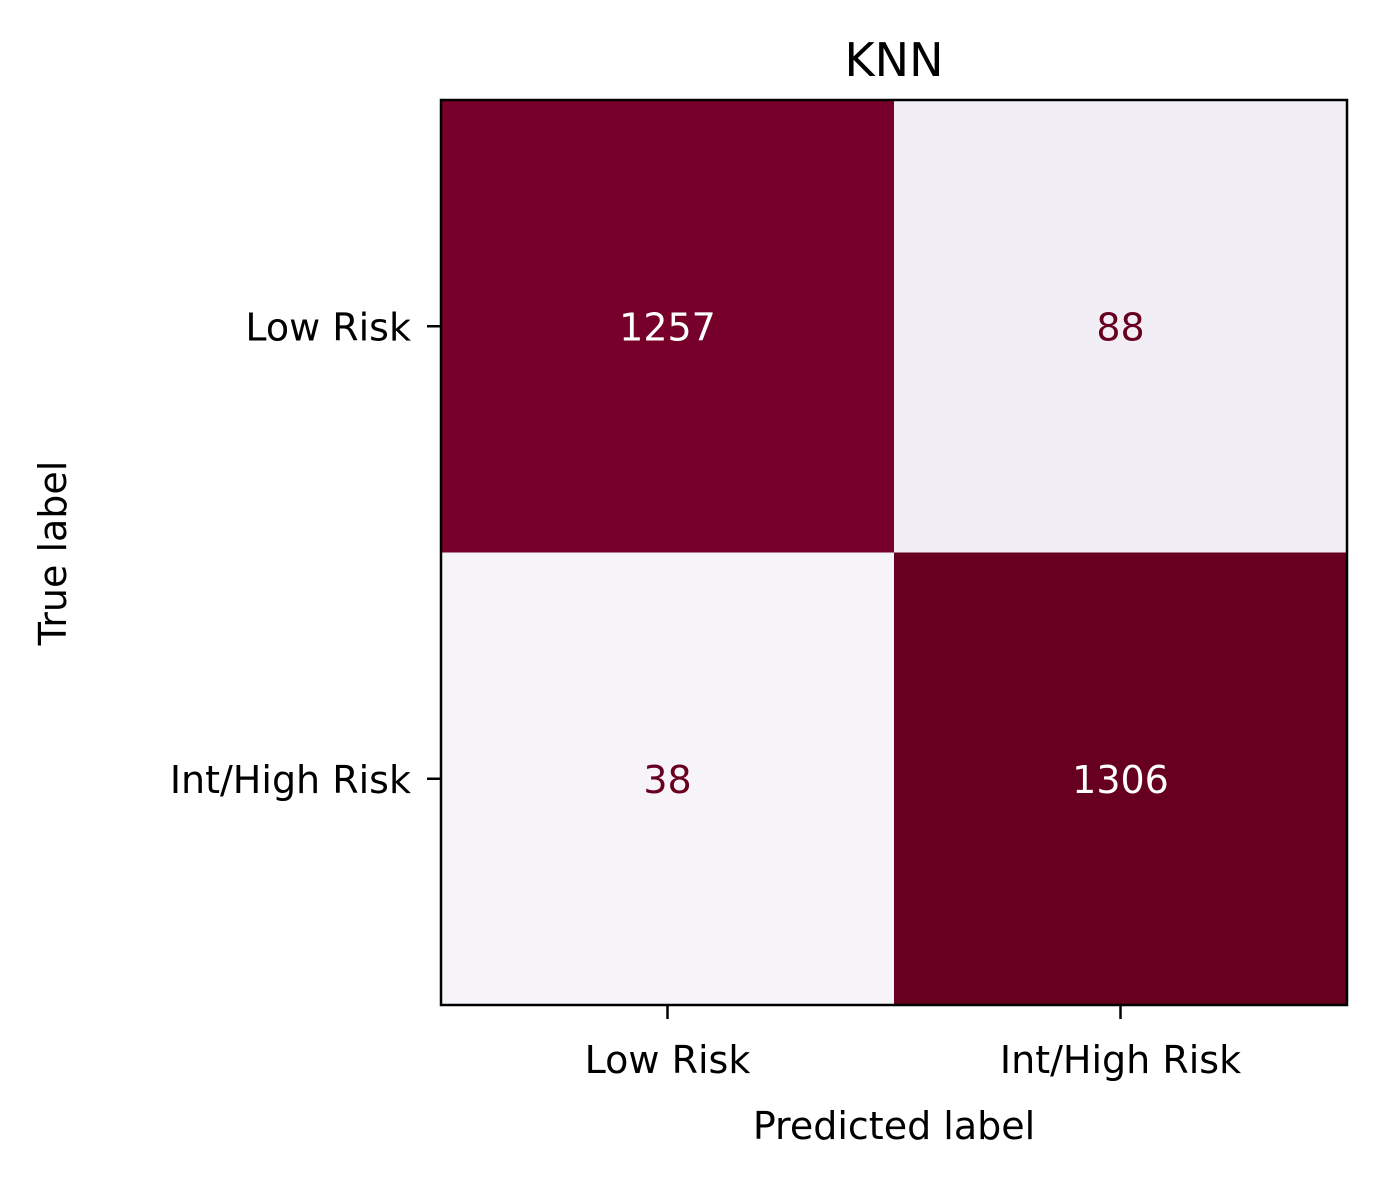 The width and height of the screenshot is (1377, 1182). What do you see at coordinates (668, 1060) in the screenshot?
I see `x-tick-label: Low Risk` at bounding box center [668, 1060].